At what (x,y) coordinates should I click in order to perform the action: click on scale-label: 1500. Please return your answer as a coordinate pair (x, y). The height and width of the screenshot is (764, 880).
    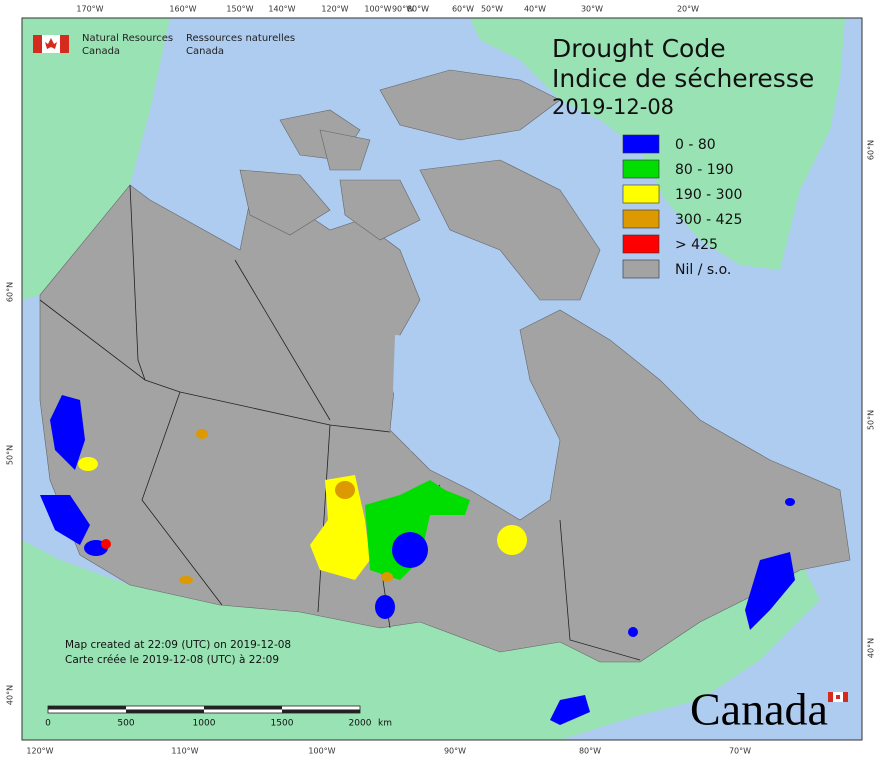
    Looking at the image, I should click on (282, 724).